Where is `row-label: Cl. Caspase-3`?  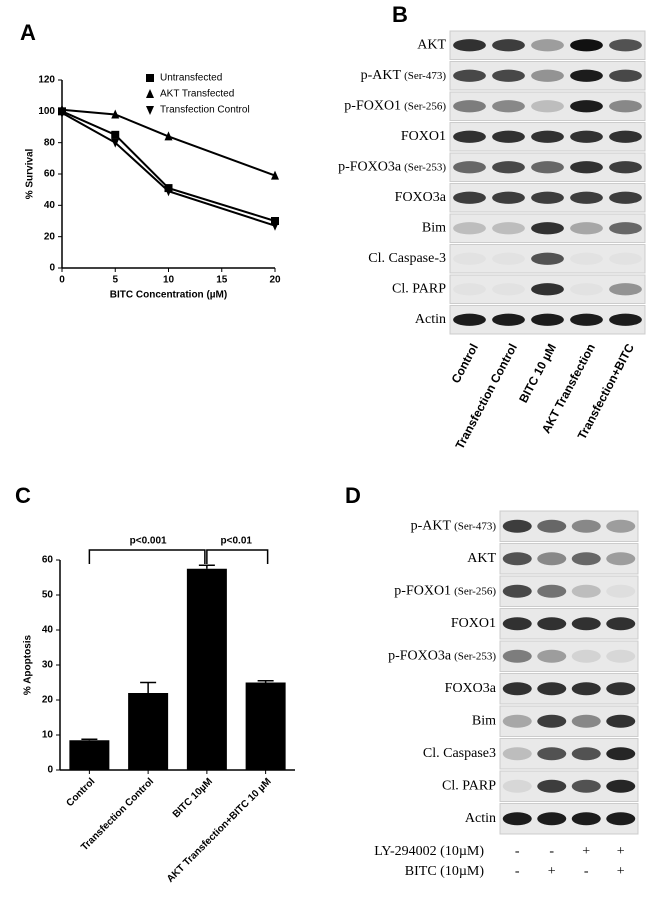 row-label: Cl. Caspase-3 is located at coordinates (407, 258).